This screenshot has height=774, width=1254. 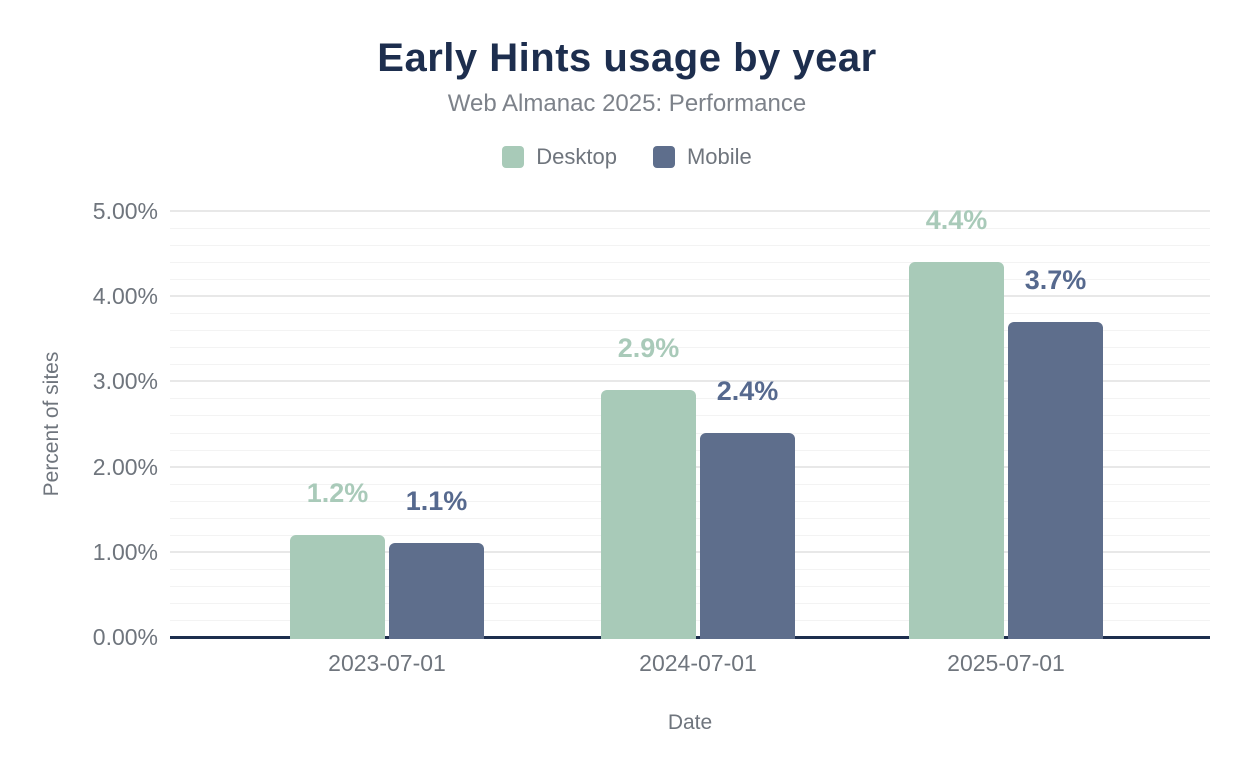 I want to click on x-axis-title: Date, so click(x=690, y=722).